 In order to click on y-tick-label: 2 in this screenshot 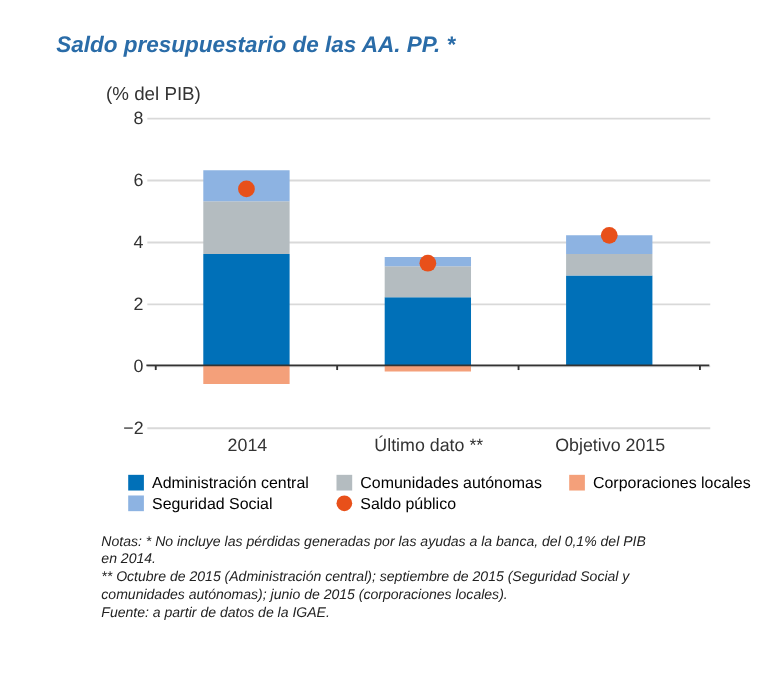, I will do `click(138, 304)`.